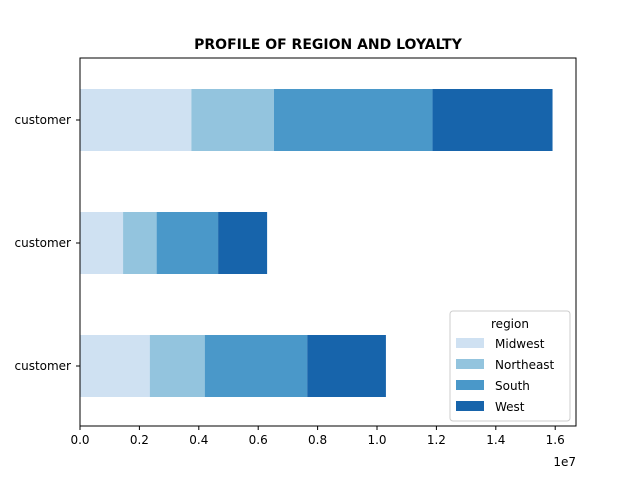 The height and width of the screenshot is (480, 640). I want to click on legend-swatch-south, so click(470, 385).